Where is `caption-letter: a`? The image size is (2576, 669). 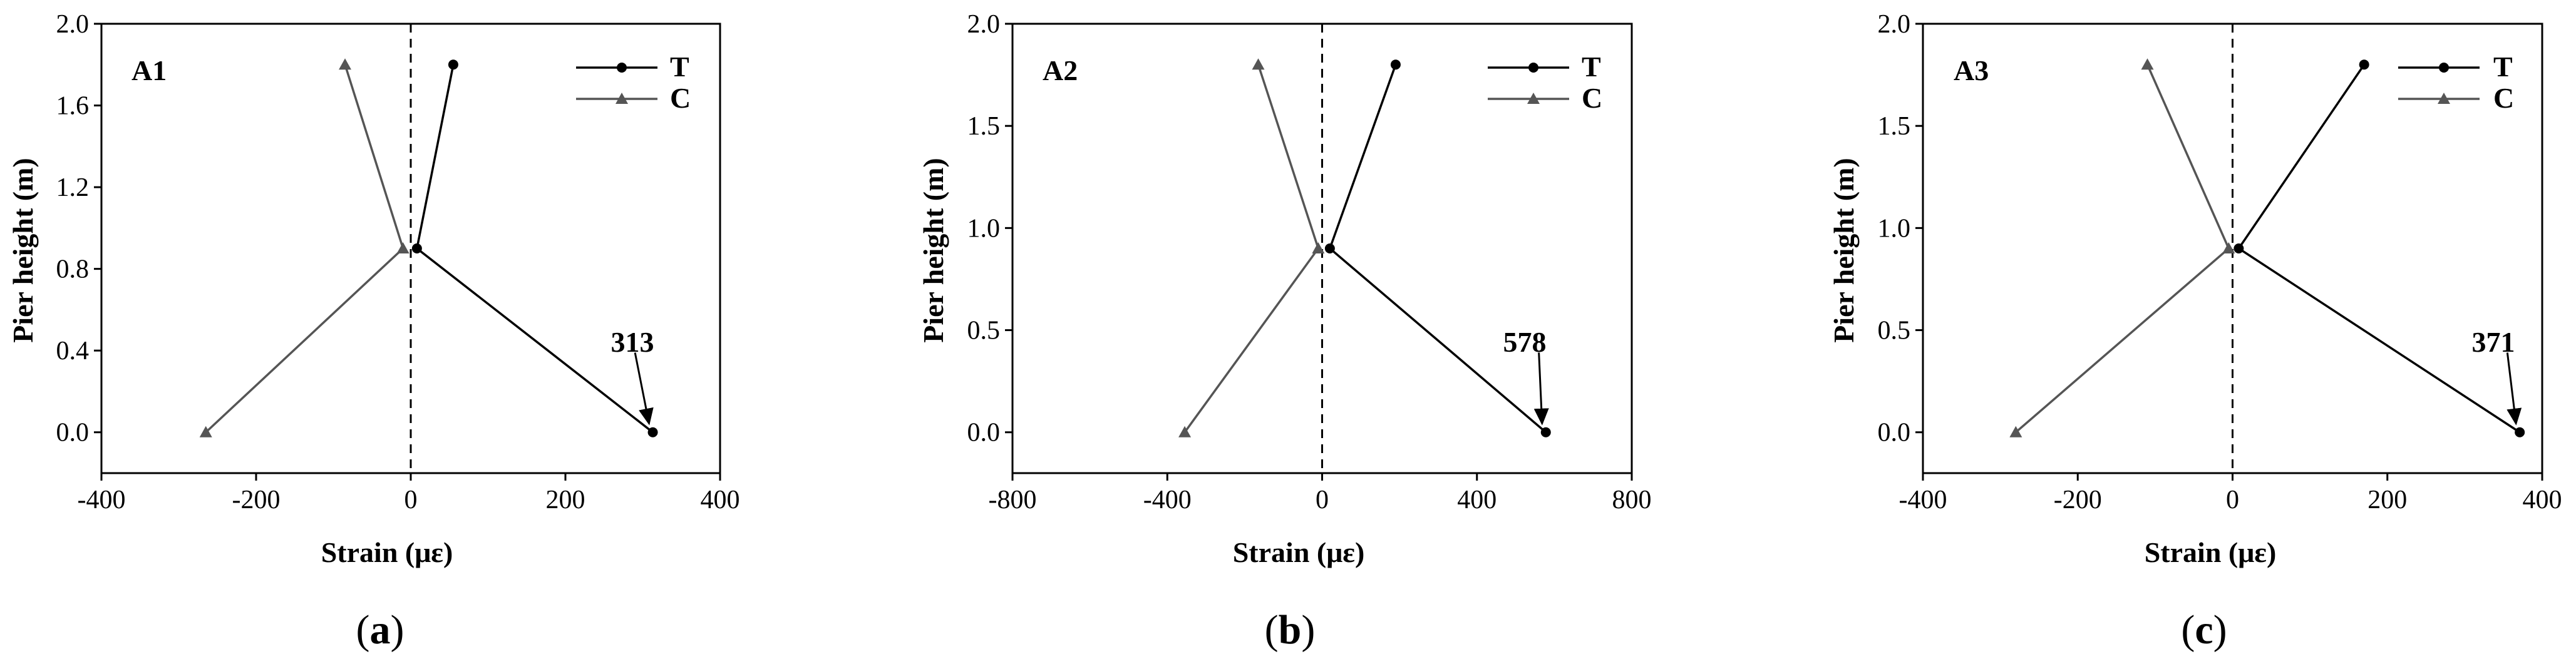
caption-letter: a is located at coordinates (381, 630).